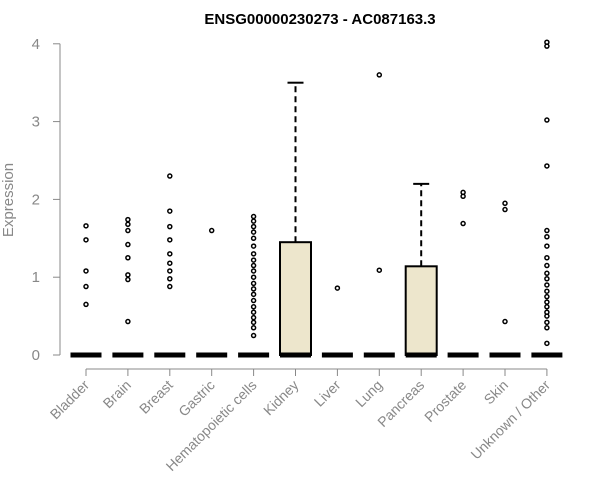  I want to click on x-tick-label: Pancreas, so click(400, 403).